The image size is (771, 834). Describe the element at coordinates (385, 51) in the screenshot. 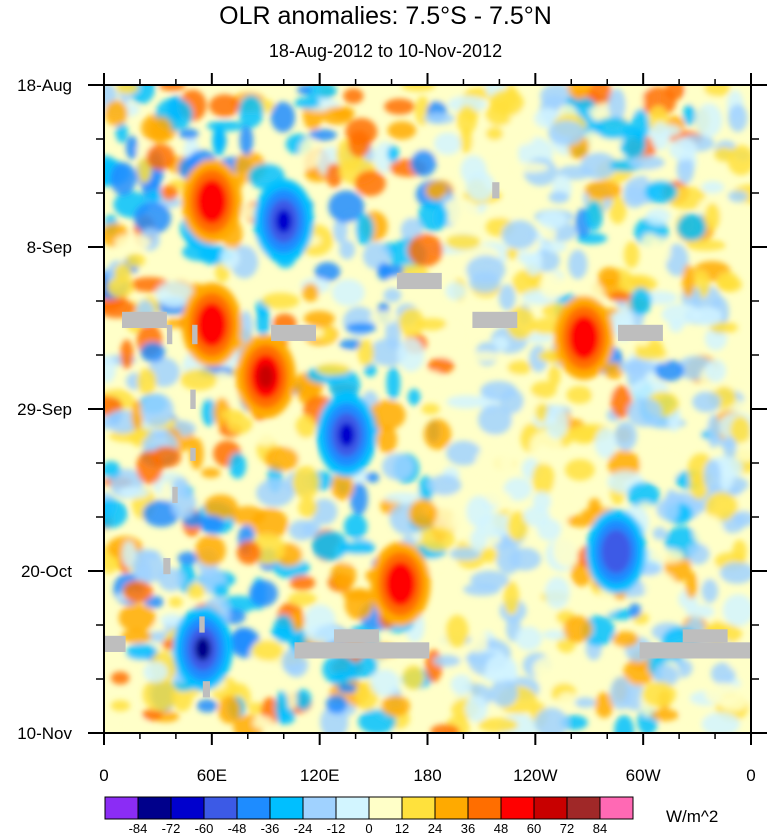

I see `chart-subtitle: 18-Aug-2012 to 10-Nov-2012` at that location.